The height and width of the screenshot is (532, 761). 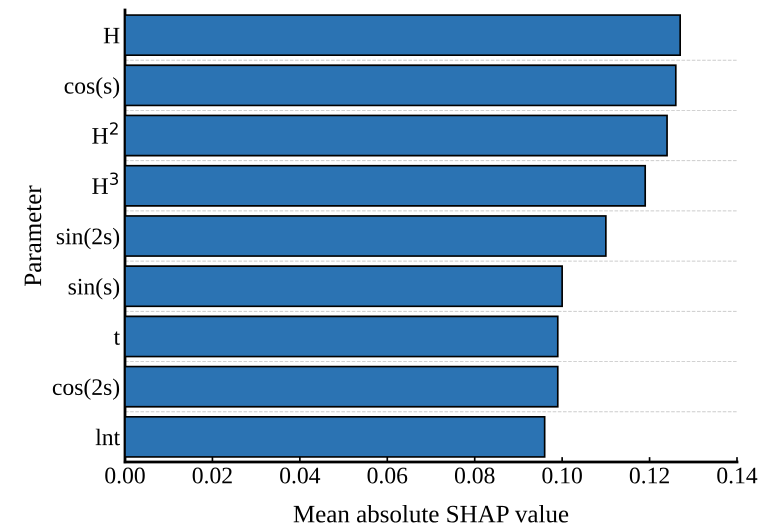 I want to click on x-tick-label: 0.12, so click(x=649, y=476).